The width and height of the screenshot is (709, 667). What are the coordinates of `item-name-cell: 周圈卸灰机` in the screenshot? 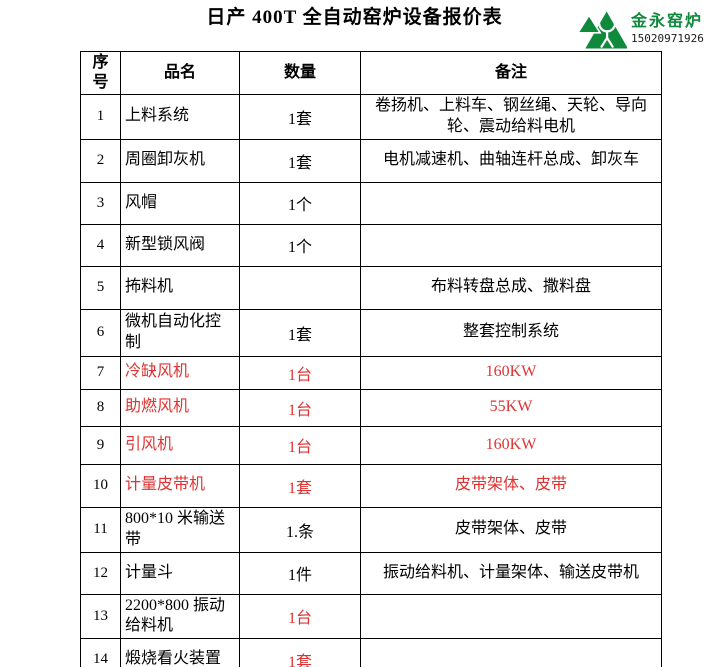 It's located at (180, 160).